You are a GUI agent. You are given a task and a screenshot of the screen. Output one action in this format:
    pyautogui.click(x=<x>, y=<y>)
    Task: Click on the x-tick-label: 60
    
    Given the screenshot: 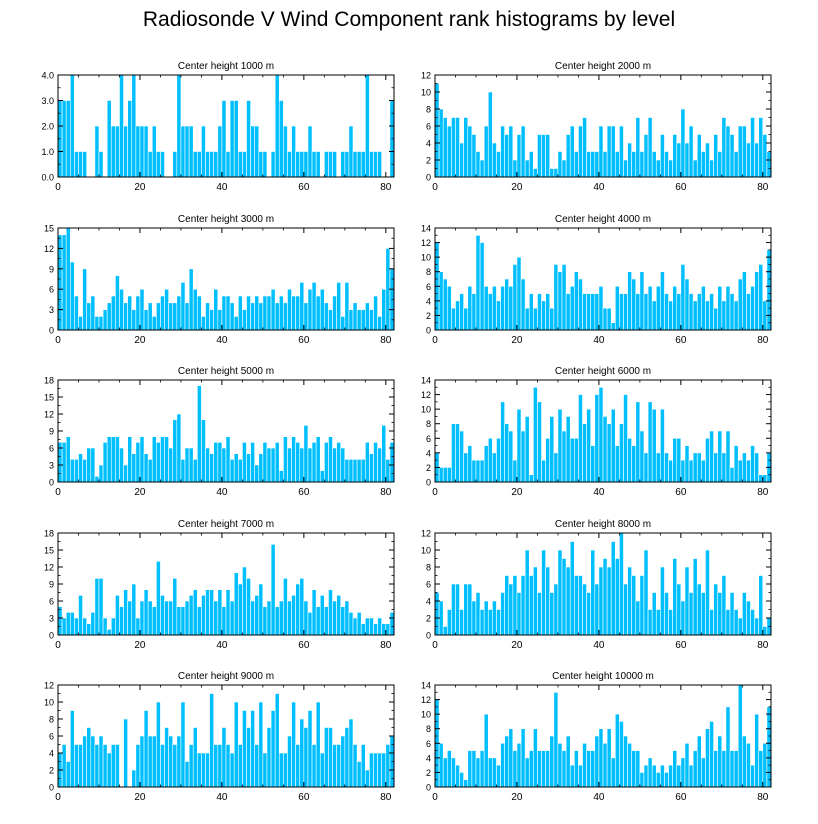 What is the action you would take?
    pyautogui.click(x=681, y=187)
    